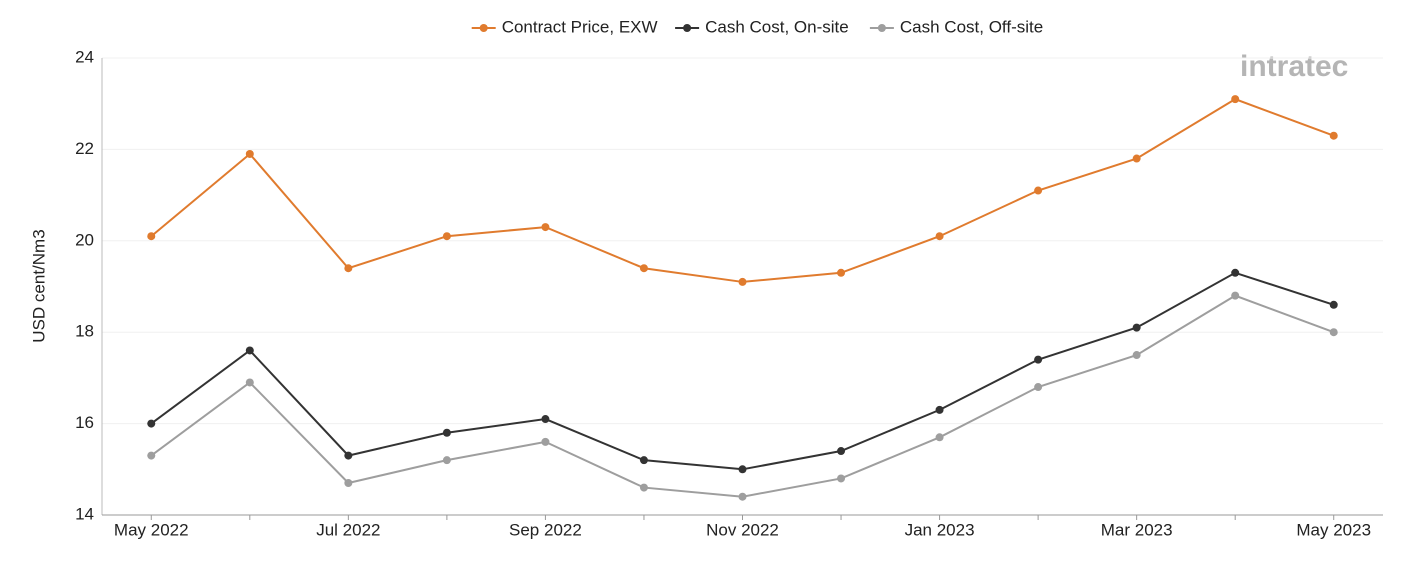 The image size is (1401, 561). What do you see at coordinates (84, 513) in the screenshot?
I see `y-tick-label: 14` at bounding box center [84, 513].